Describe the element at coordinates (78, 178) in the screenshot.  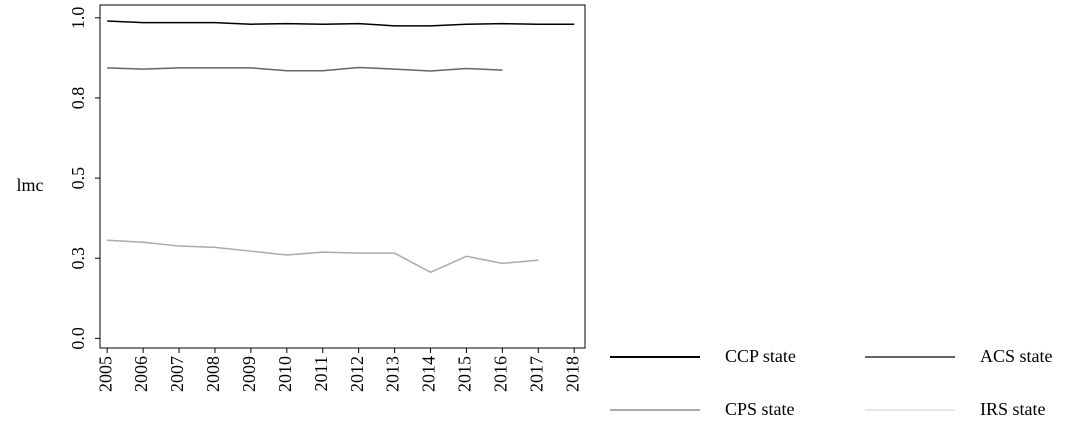
I see `y-tick-label: 0.5` at that location.